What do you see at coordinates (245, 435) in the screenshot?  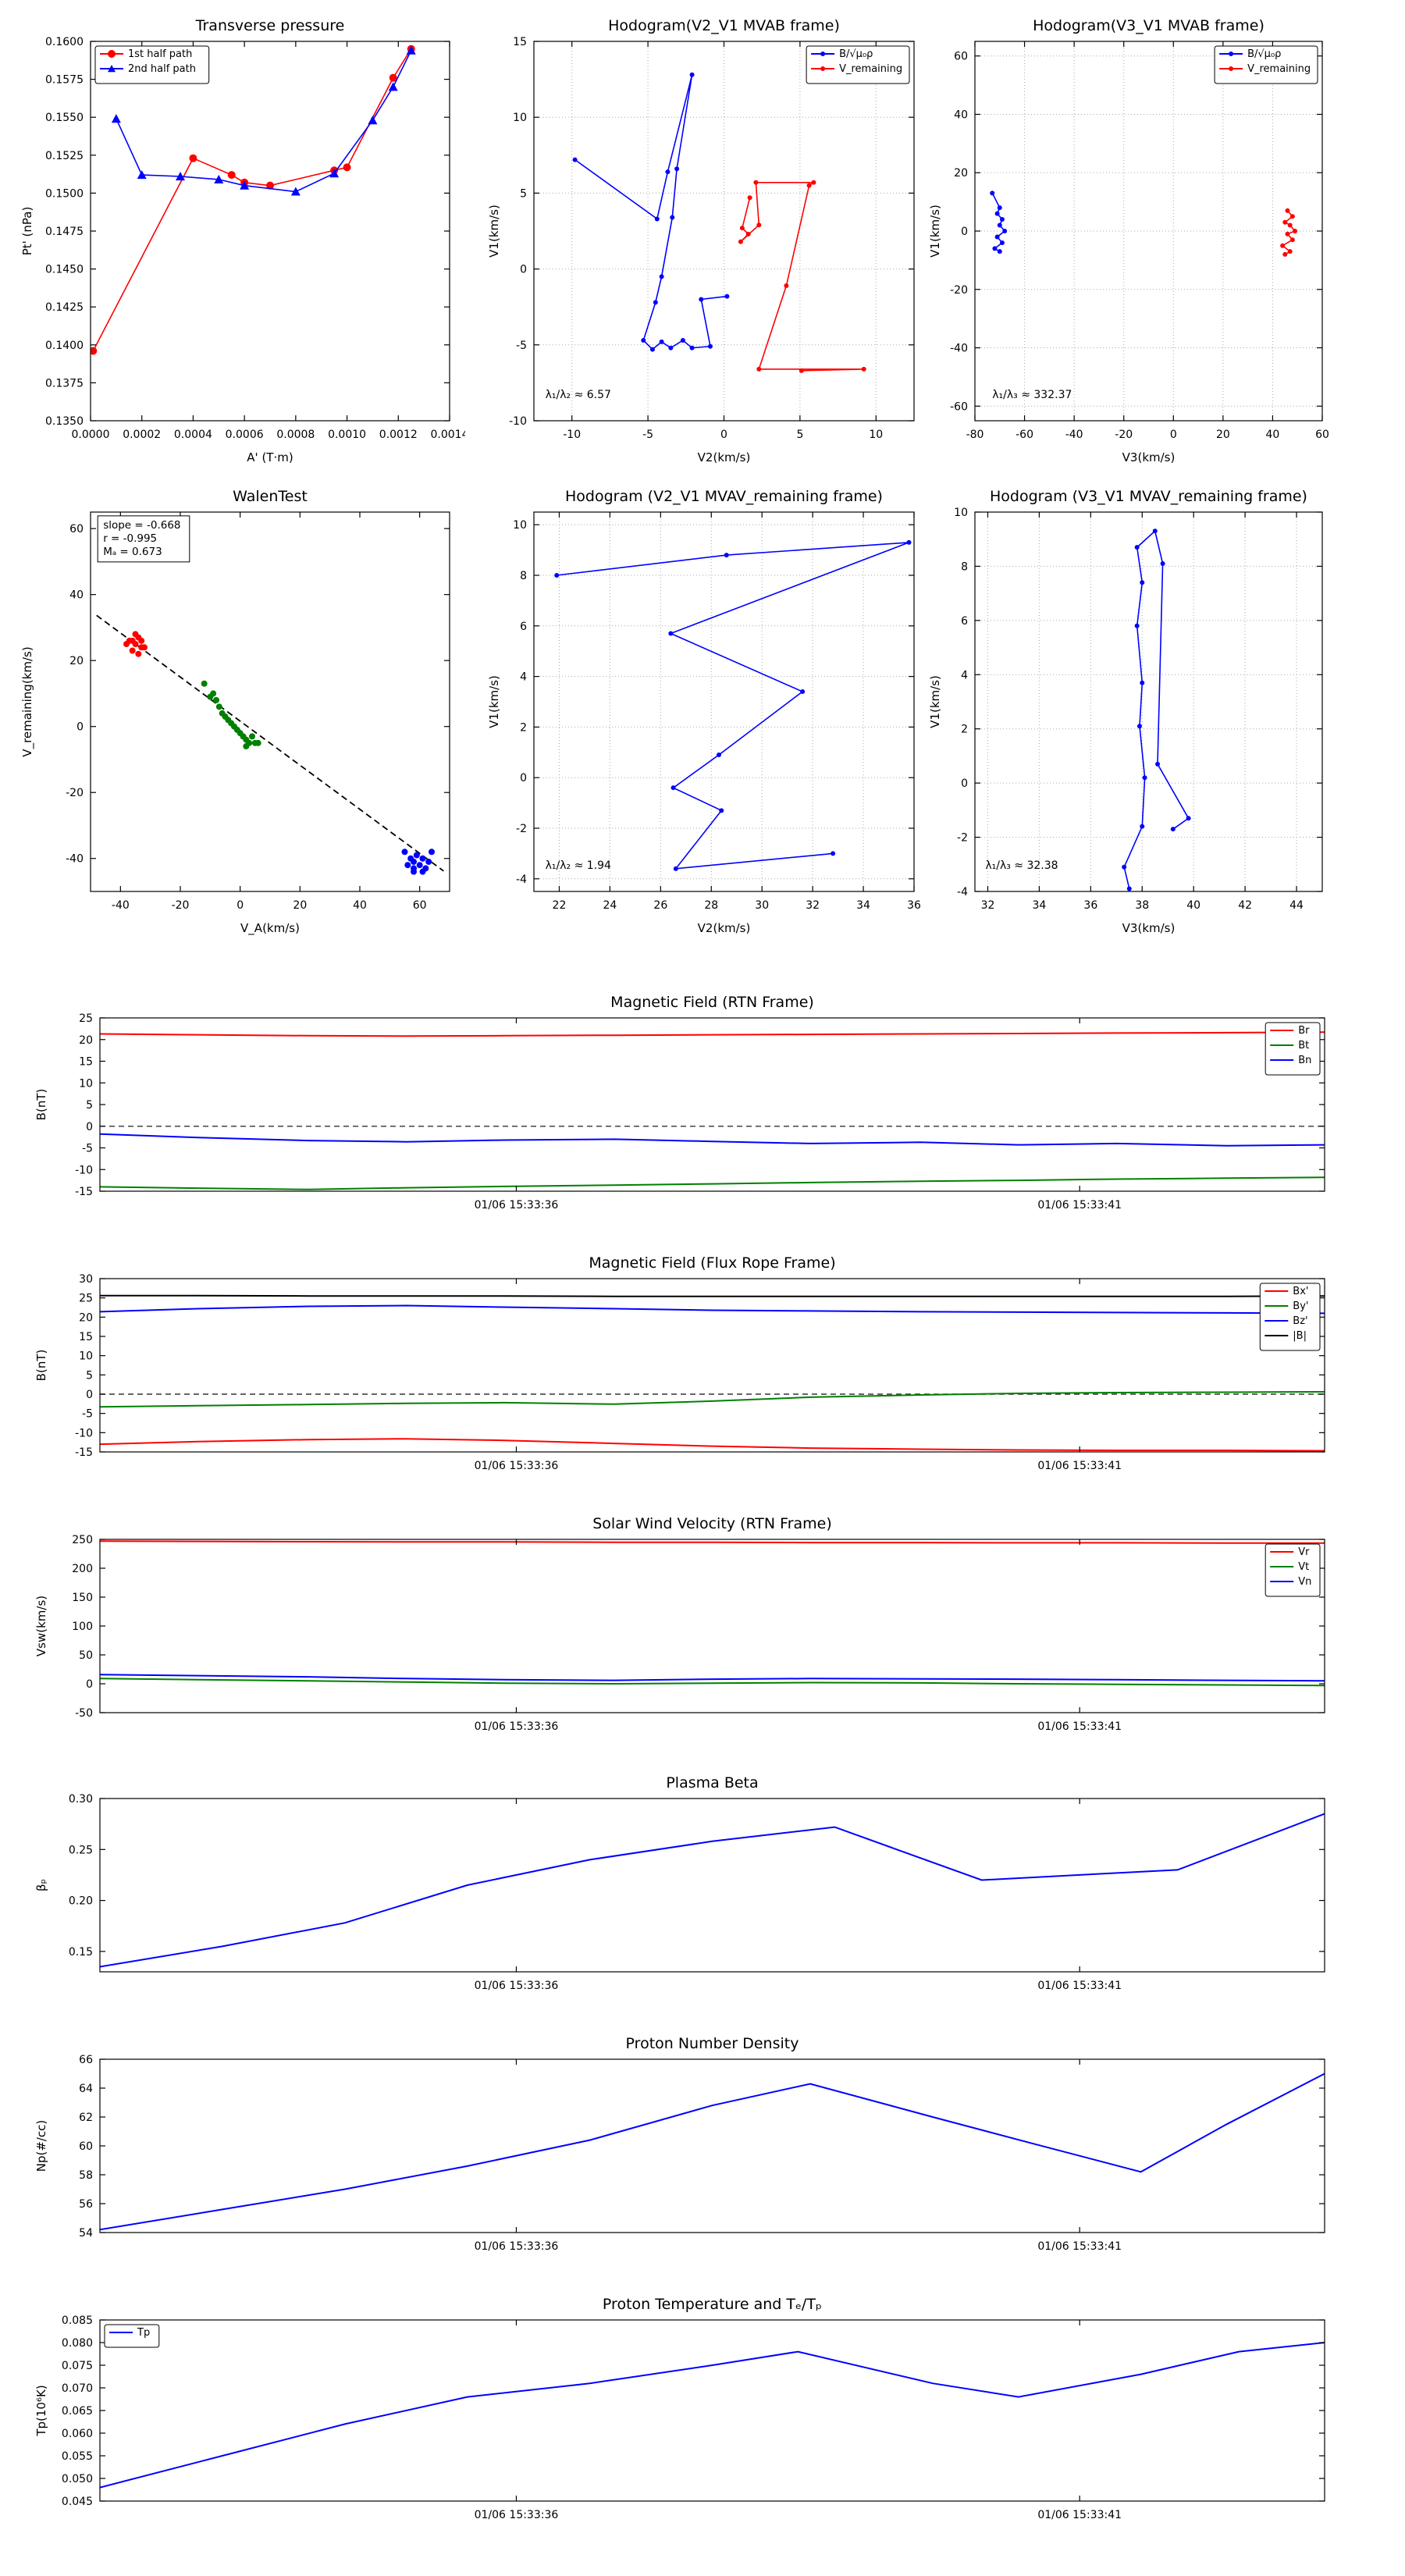 I see `x-tick-label: 0.0006` at bounding box center [245, 435].